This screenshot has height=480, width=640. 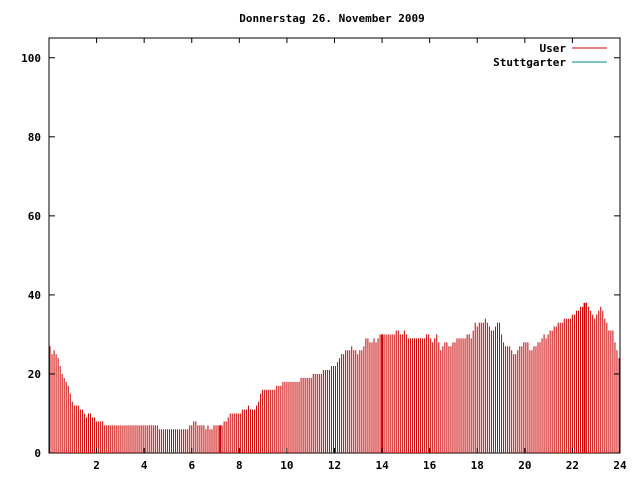 I want to click on legend-label: User, so click(x=553, y=48).